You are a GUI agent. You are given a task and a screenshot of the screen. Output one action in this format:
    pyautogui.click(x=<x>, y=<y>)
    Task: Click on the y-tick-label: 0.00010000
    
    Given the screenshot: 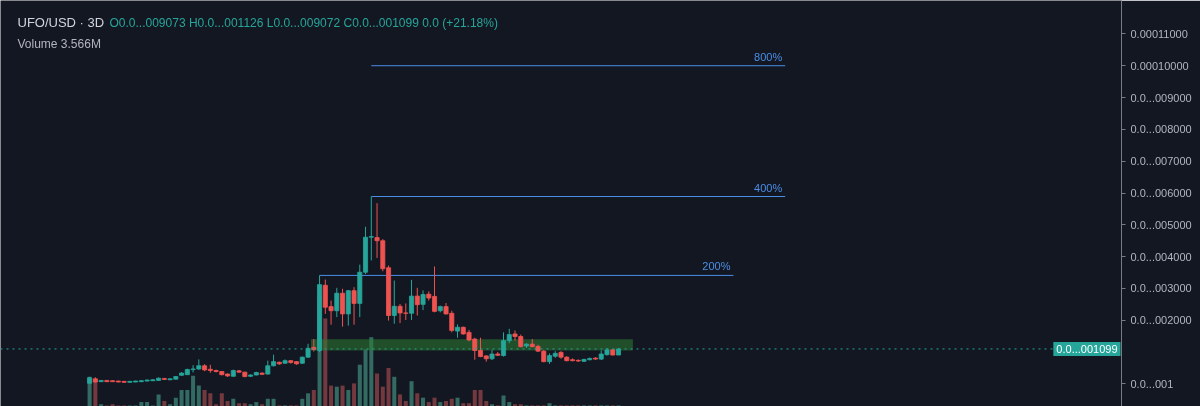 What is the action you would take?
    pyautogui.click(x=1159, y=65)
    